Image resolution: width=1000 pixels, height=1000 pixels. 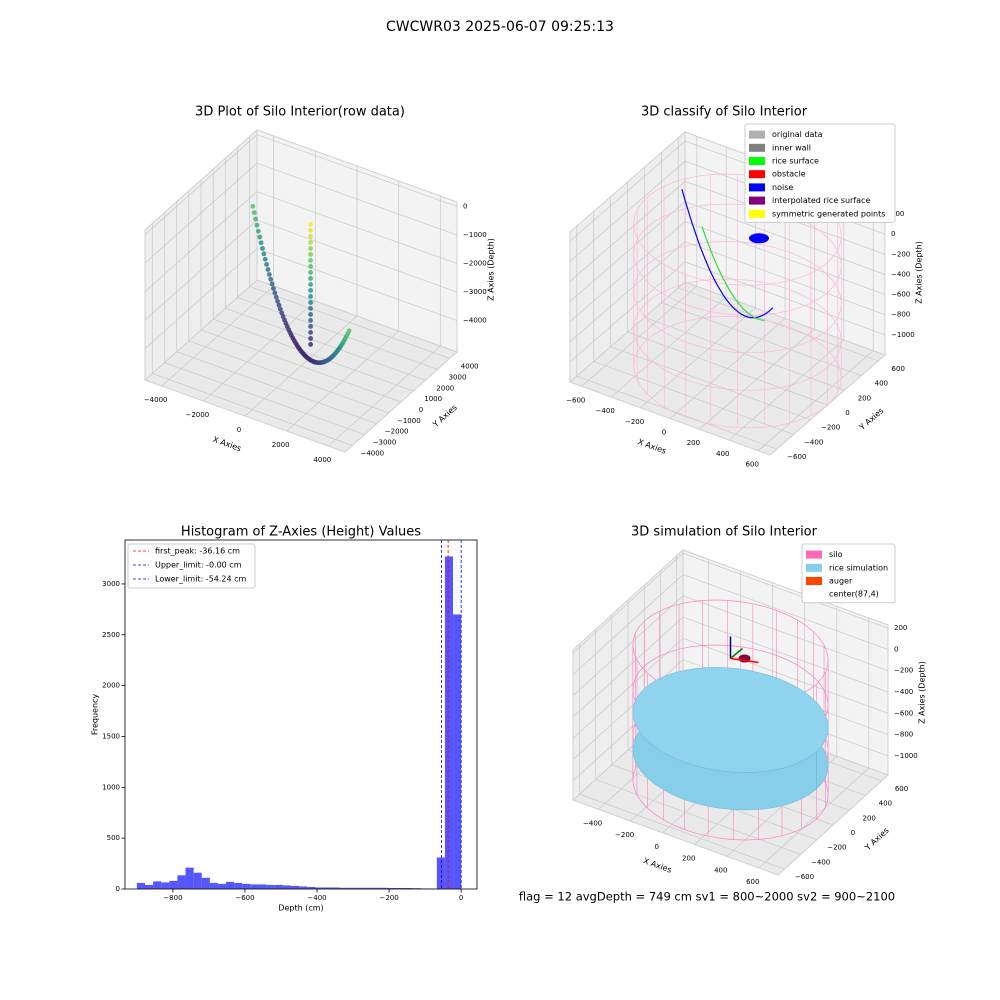 I want to click on y-tick-label: −400, so click(x=813, y=442).